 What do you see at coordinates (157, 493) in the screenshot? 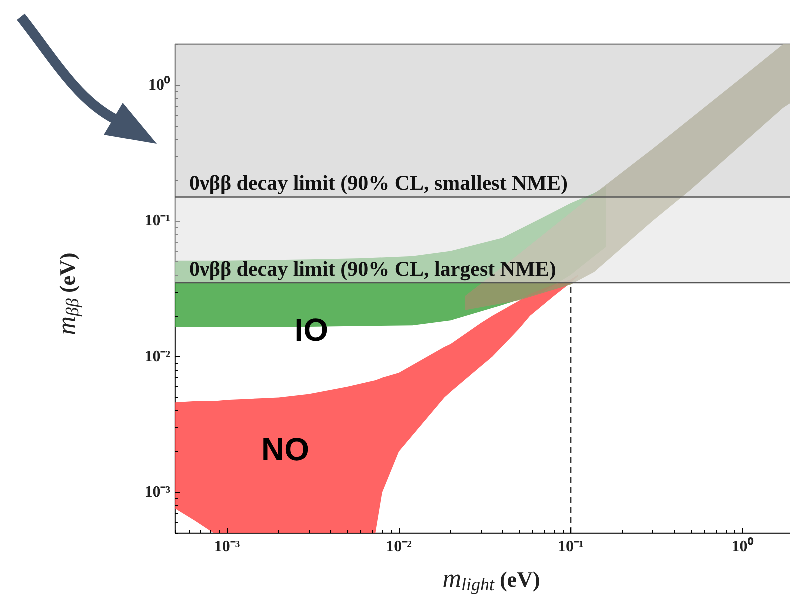
I see `y-tick-label: 10⁻³` at bounding box center [157, 493].